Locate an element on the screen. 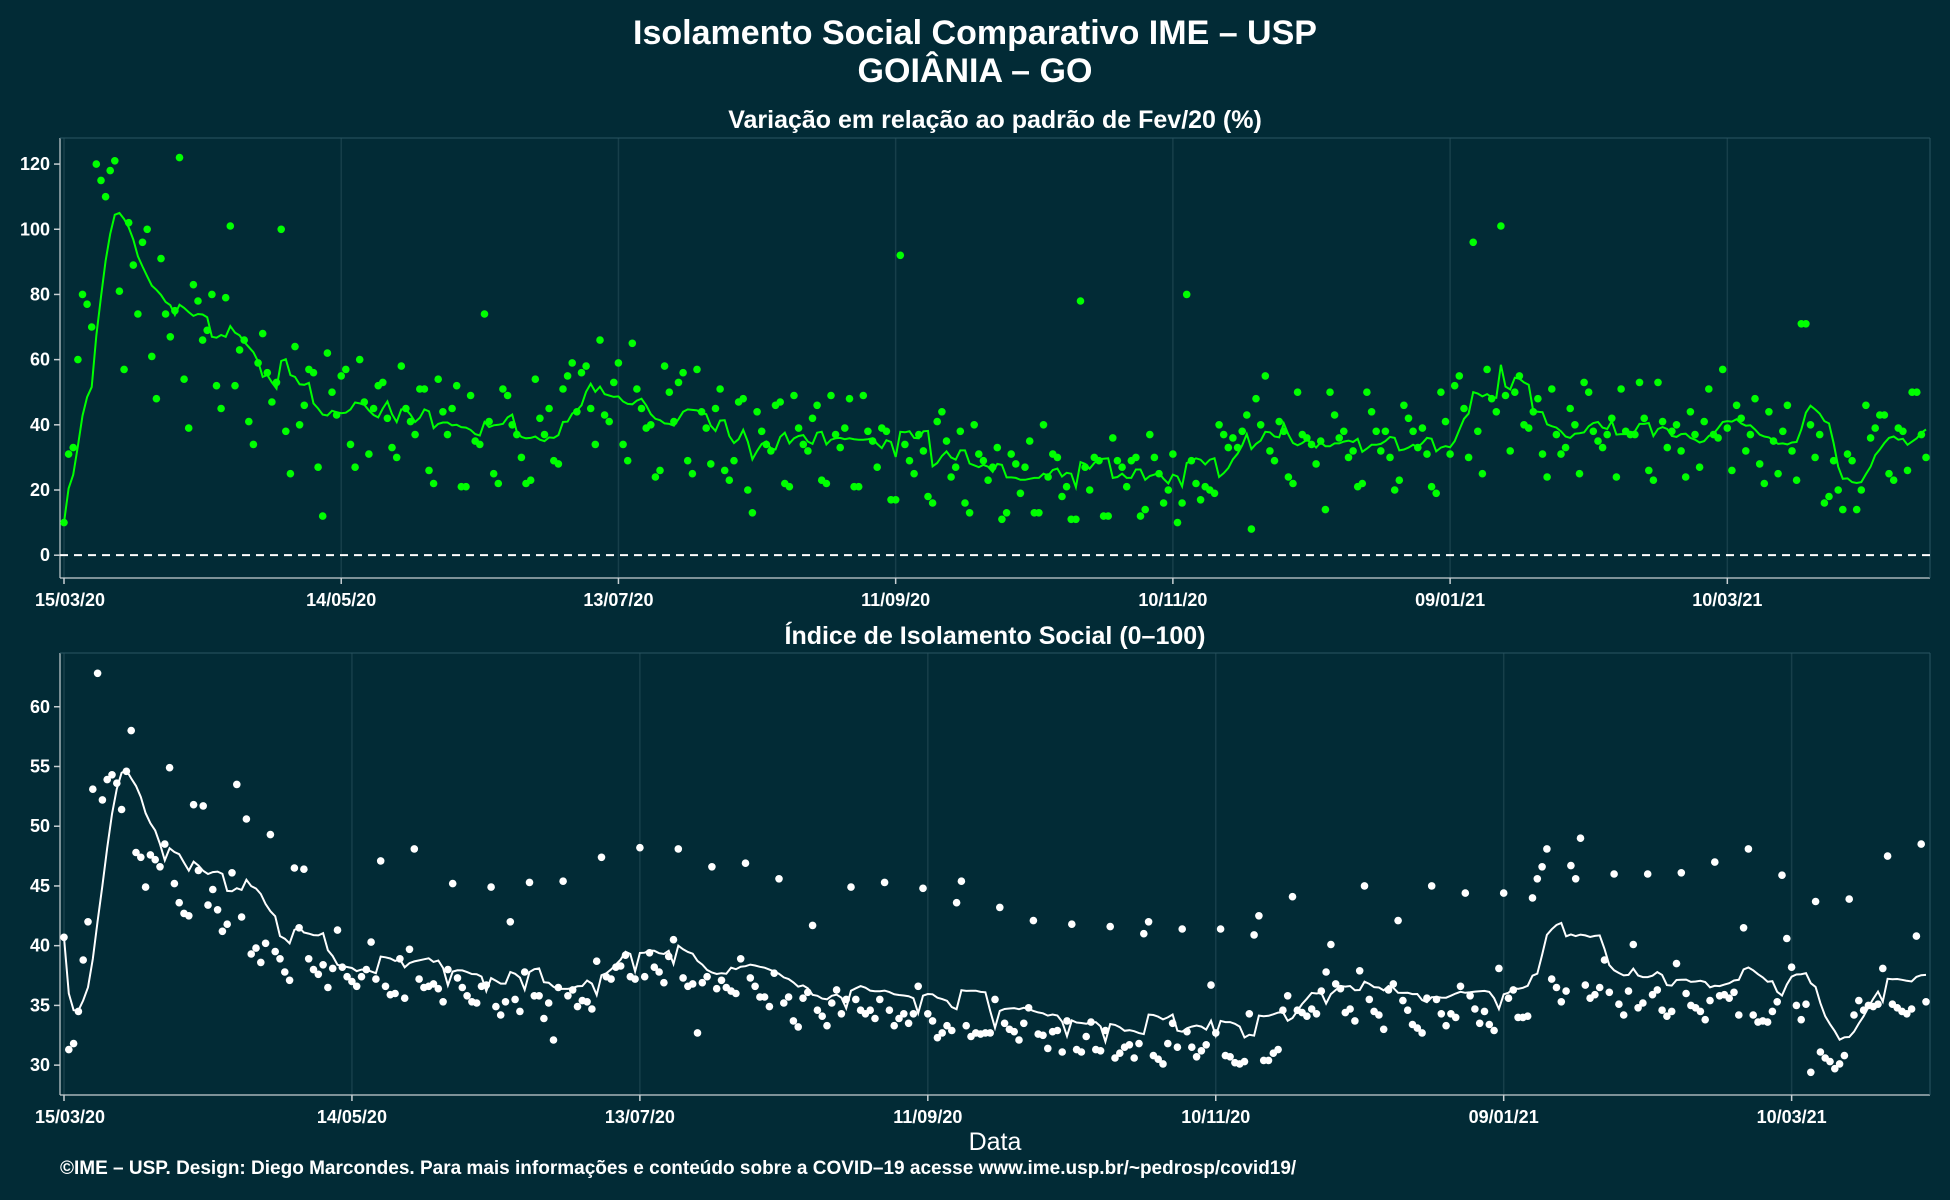  y-tick-label: 40 is located at coordinates (40, 425).